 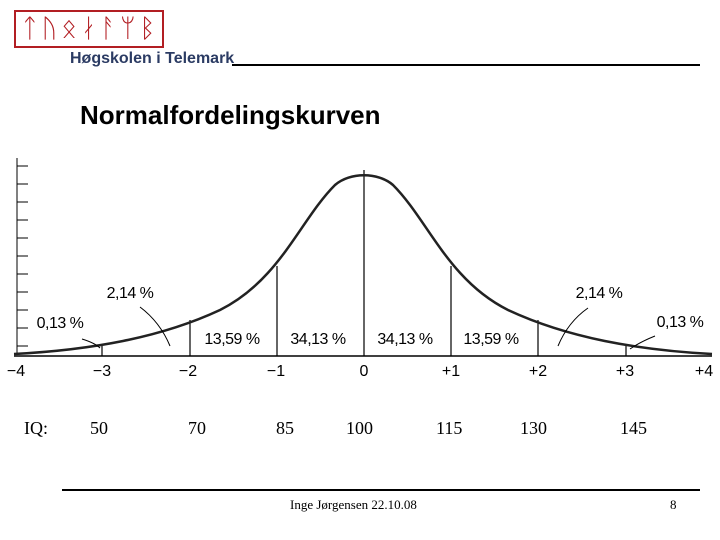 I want to click on slide-title: Normalfordelingskurven, so click(x=230, y=115).